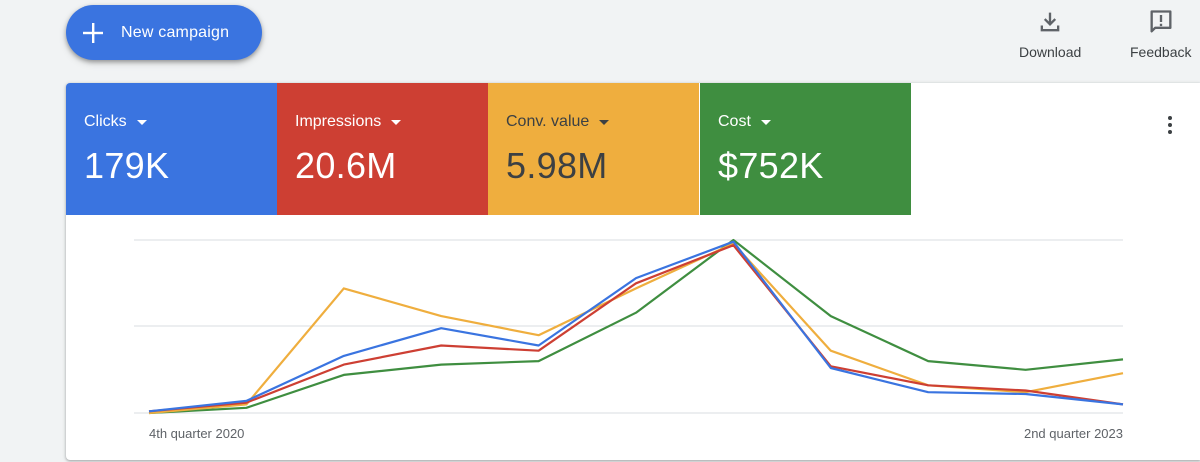 Image resolution: width=1200 pixels, height=462 pixels. I want to click on feedback-label: Feedback, so click(1161, 52).